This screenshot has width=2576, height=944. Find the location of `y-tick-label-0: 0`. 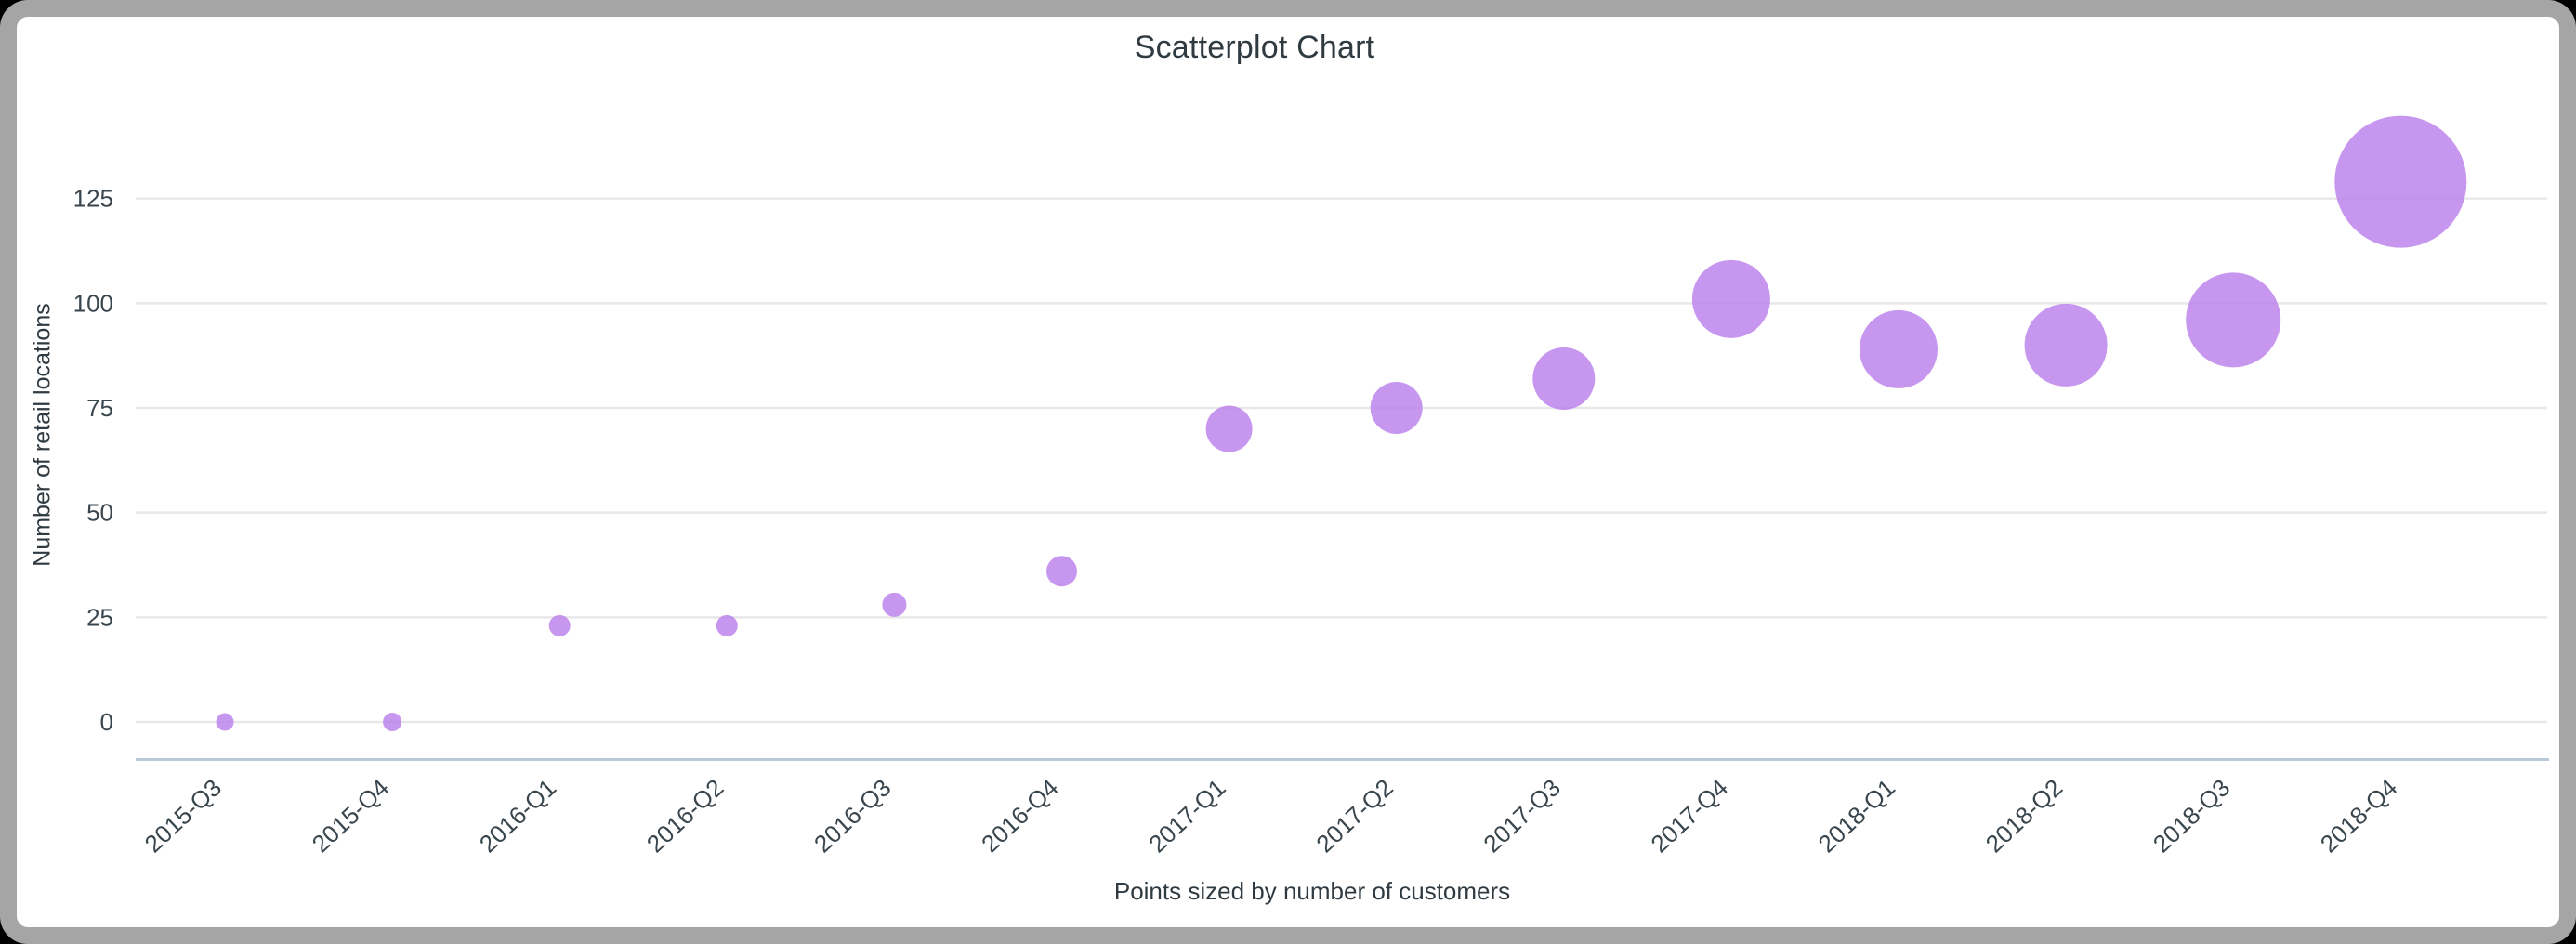

y-tick-label-0: 0 is located at coordinates (106, 722).